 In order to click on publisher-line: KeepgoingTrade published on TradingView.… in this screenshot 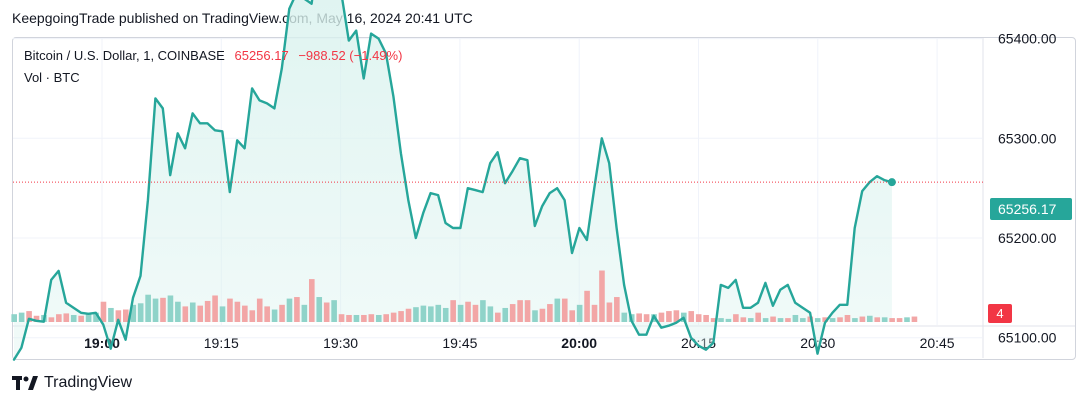, I will do `click(242, 18)`.